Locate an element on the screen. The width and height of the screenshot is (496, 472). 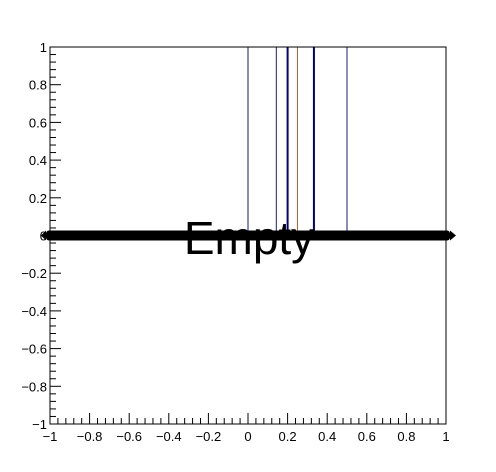
y-tick-label: −1 is located at coordinates (39, 424).